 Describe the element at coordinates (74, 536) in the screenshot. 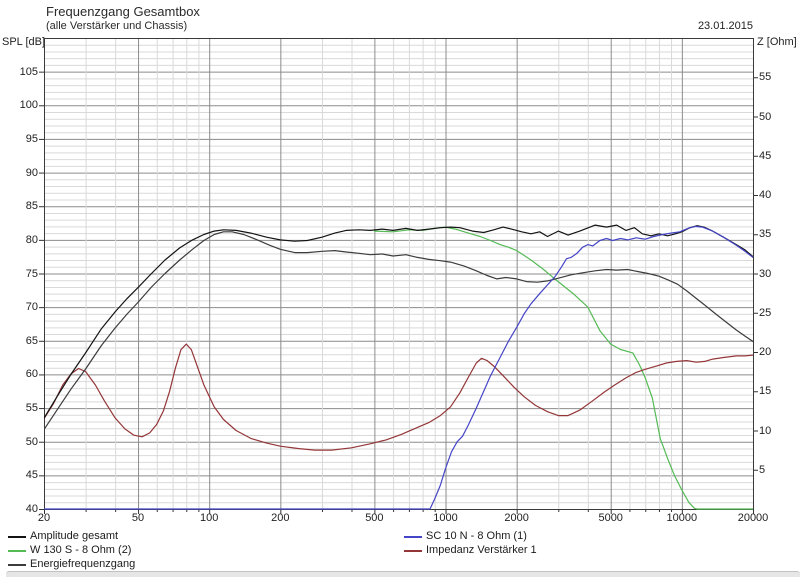

I see `legend-label-amplitude: Amplitude gesamt` at that location.